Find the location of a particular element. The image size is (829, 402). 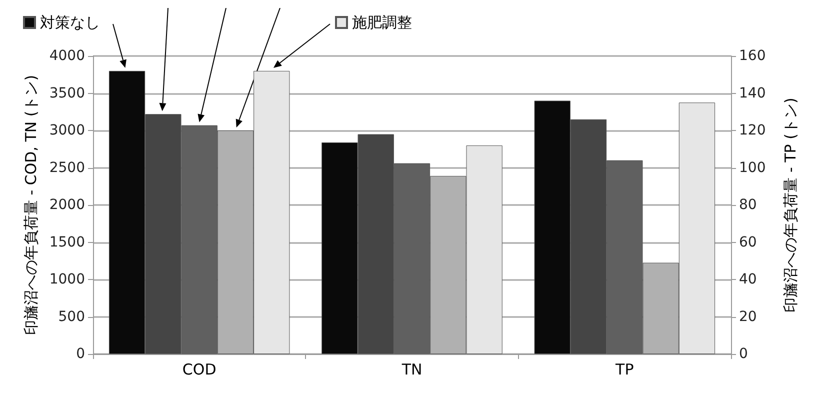

x-tick-label: TN is located at coordinates (411, 369).